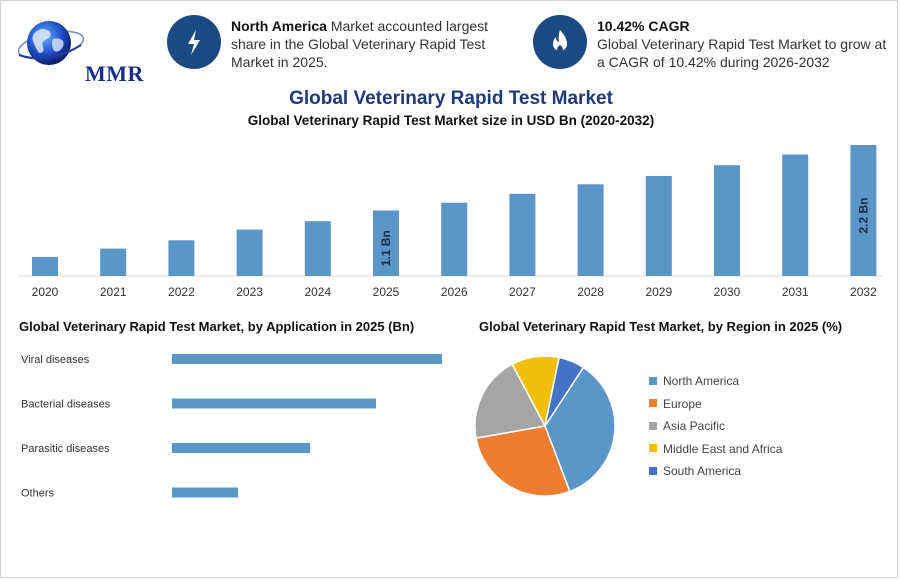 This screenshot has height=580, width=900. I want to click on bar-2029, so click(658, 225).